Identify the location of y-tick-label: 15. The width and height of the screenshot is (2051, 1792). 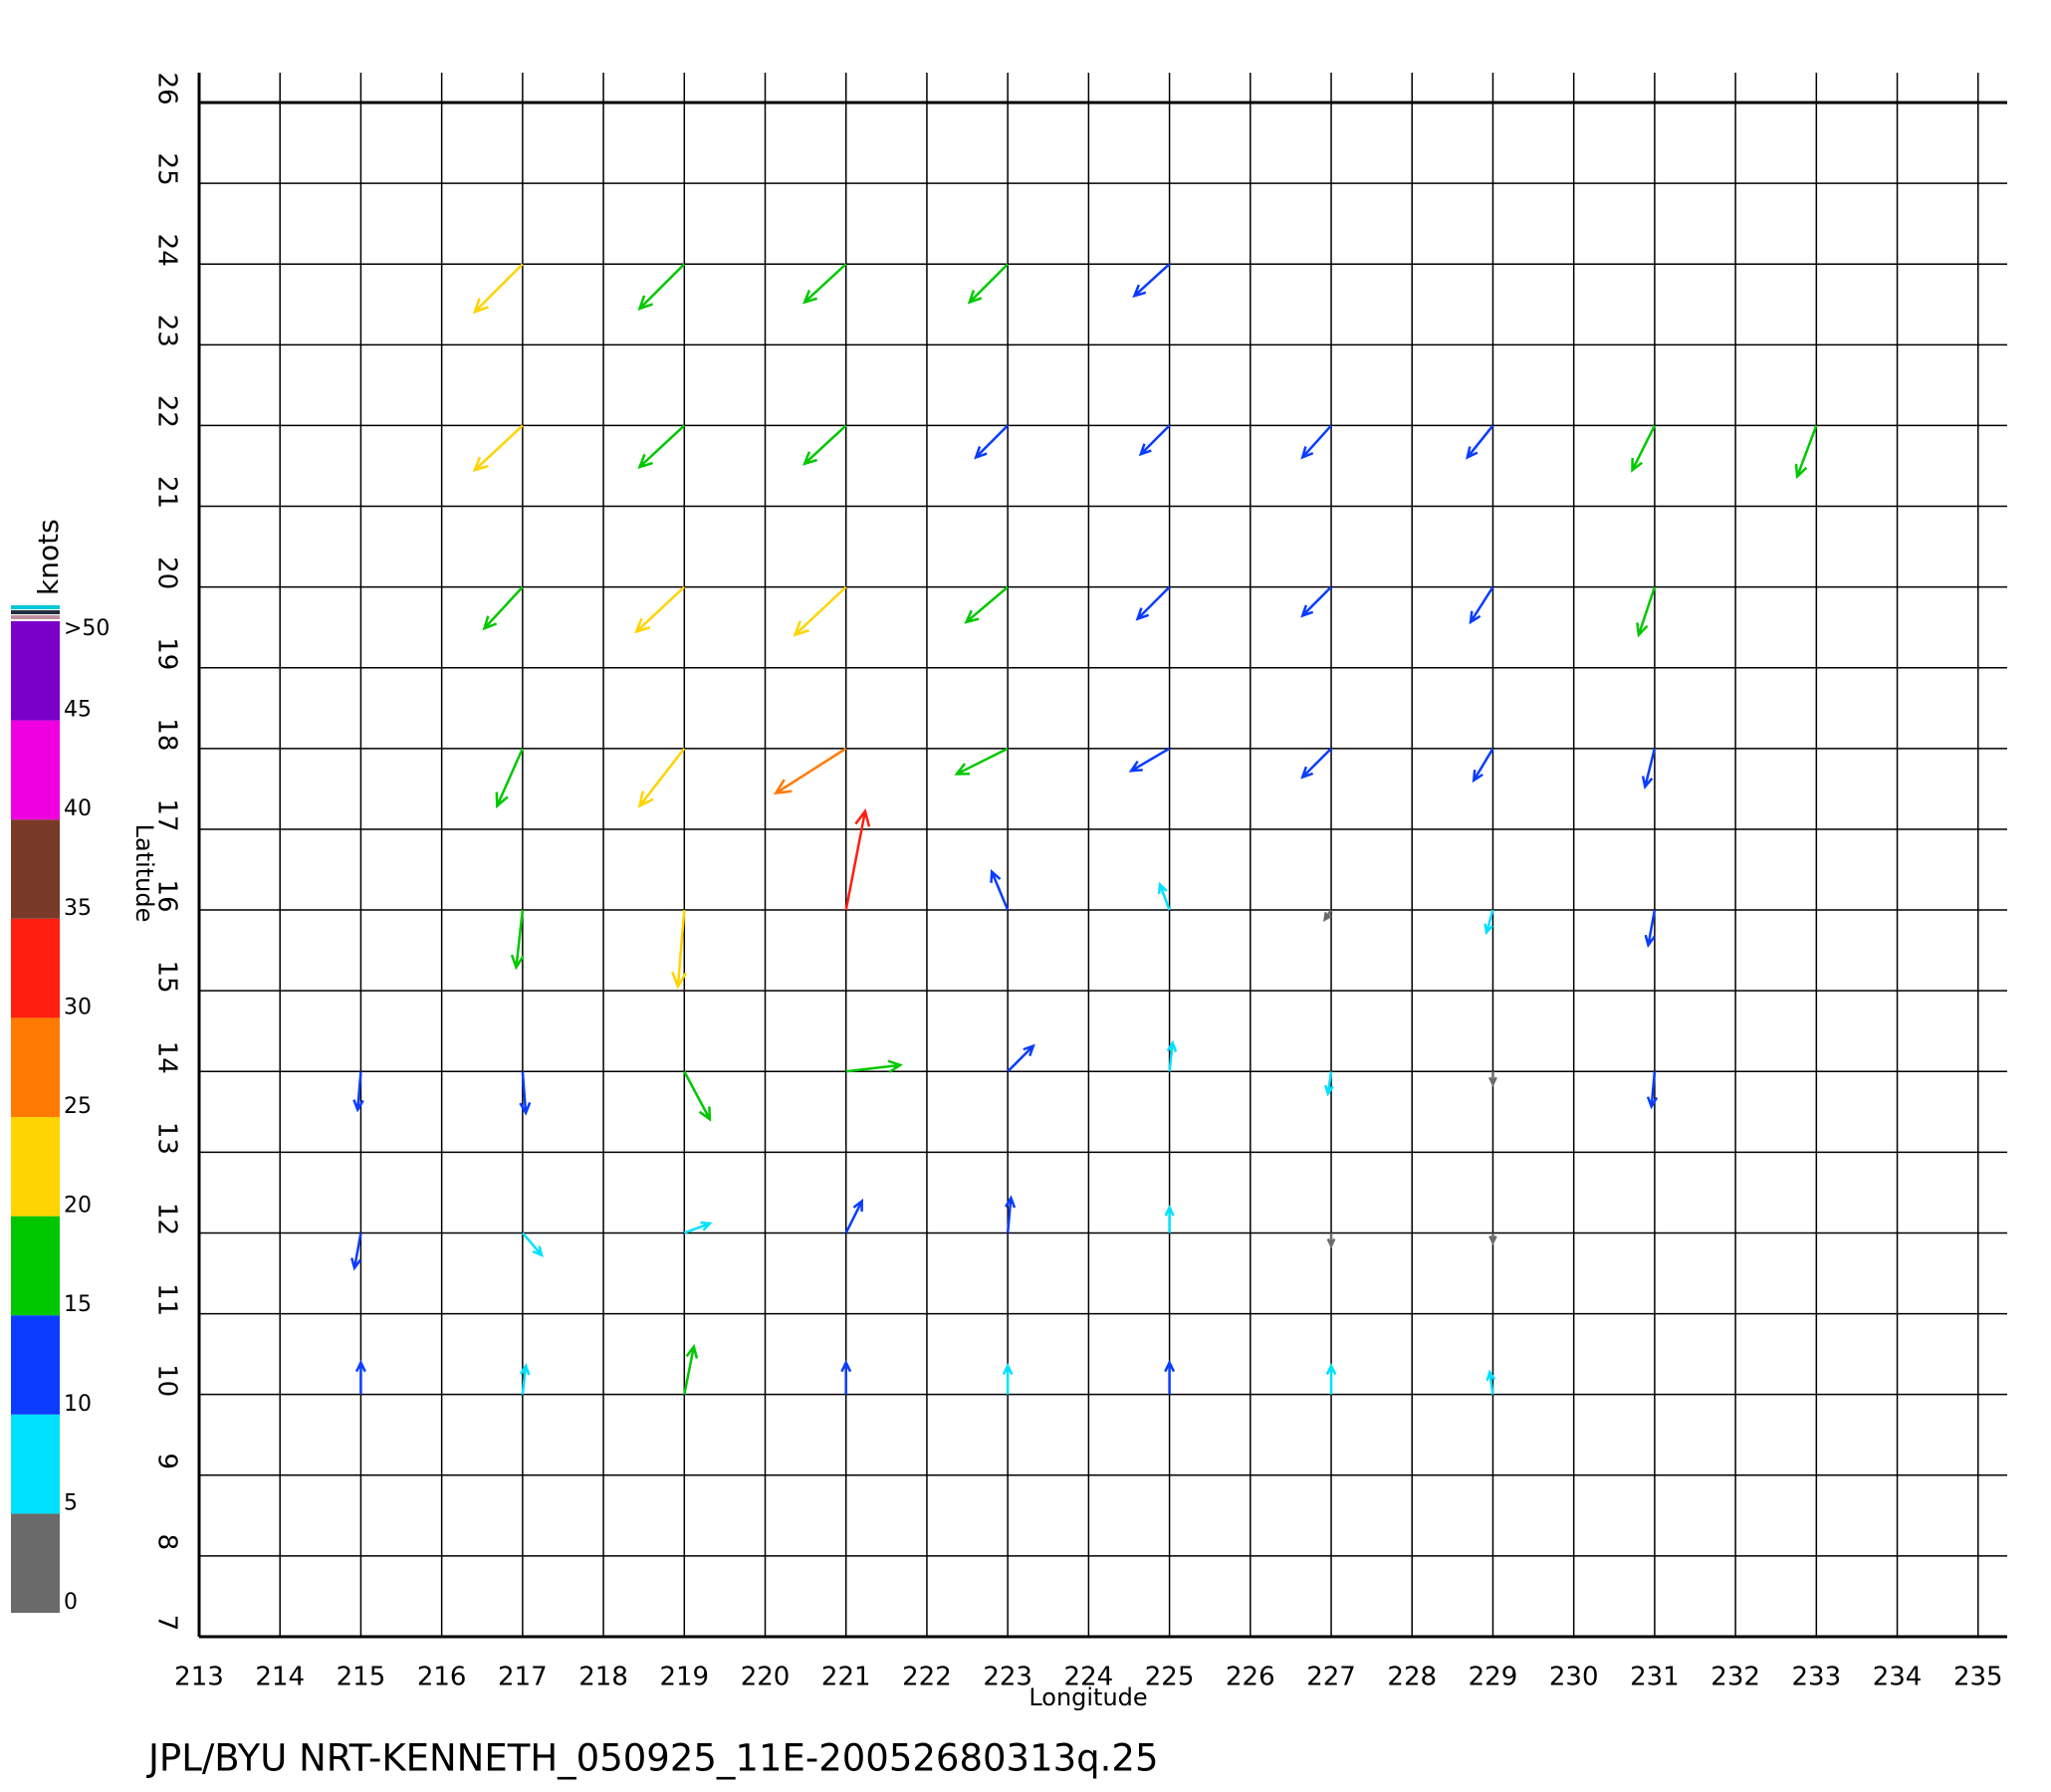
(167, 977).